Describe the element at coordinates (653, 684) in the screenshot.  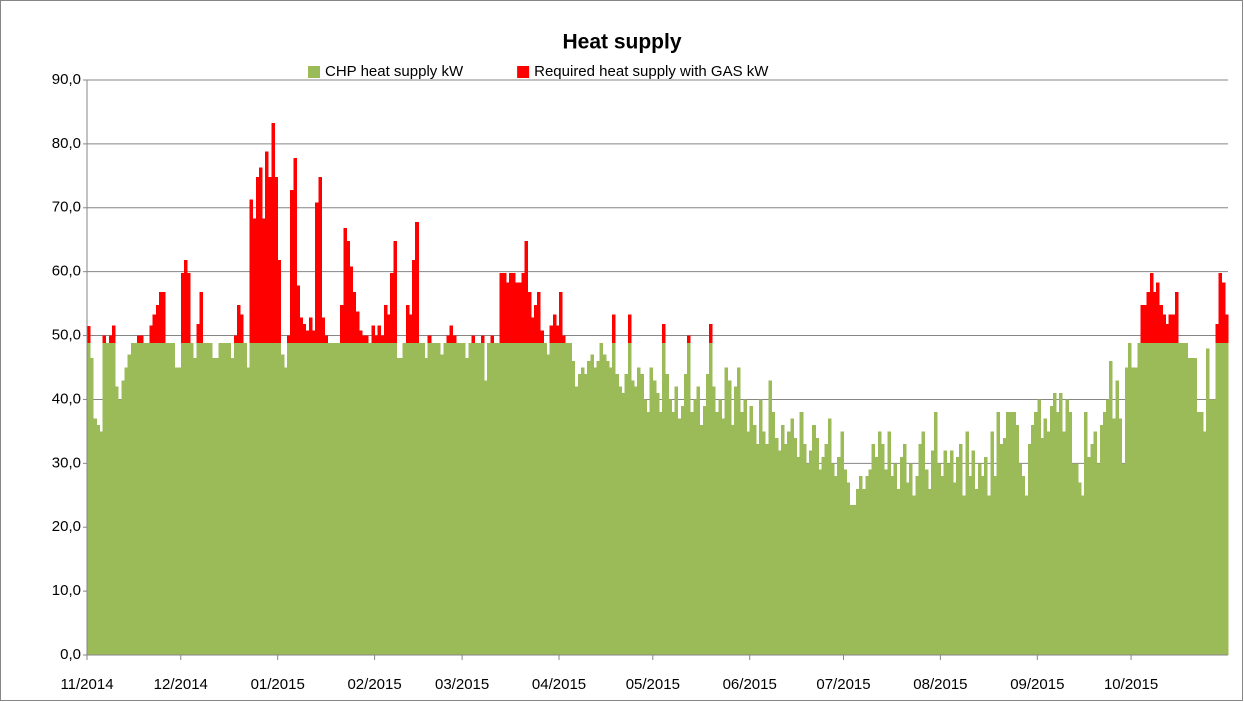
I see `x-tick-label: 05/2015` at that location.